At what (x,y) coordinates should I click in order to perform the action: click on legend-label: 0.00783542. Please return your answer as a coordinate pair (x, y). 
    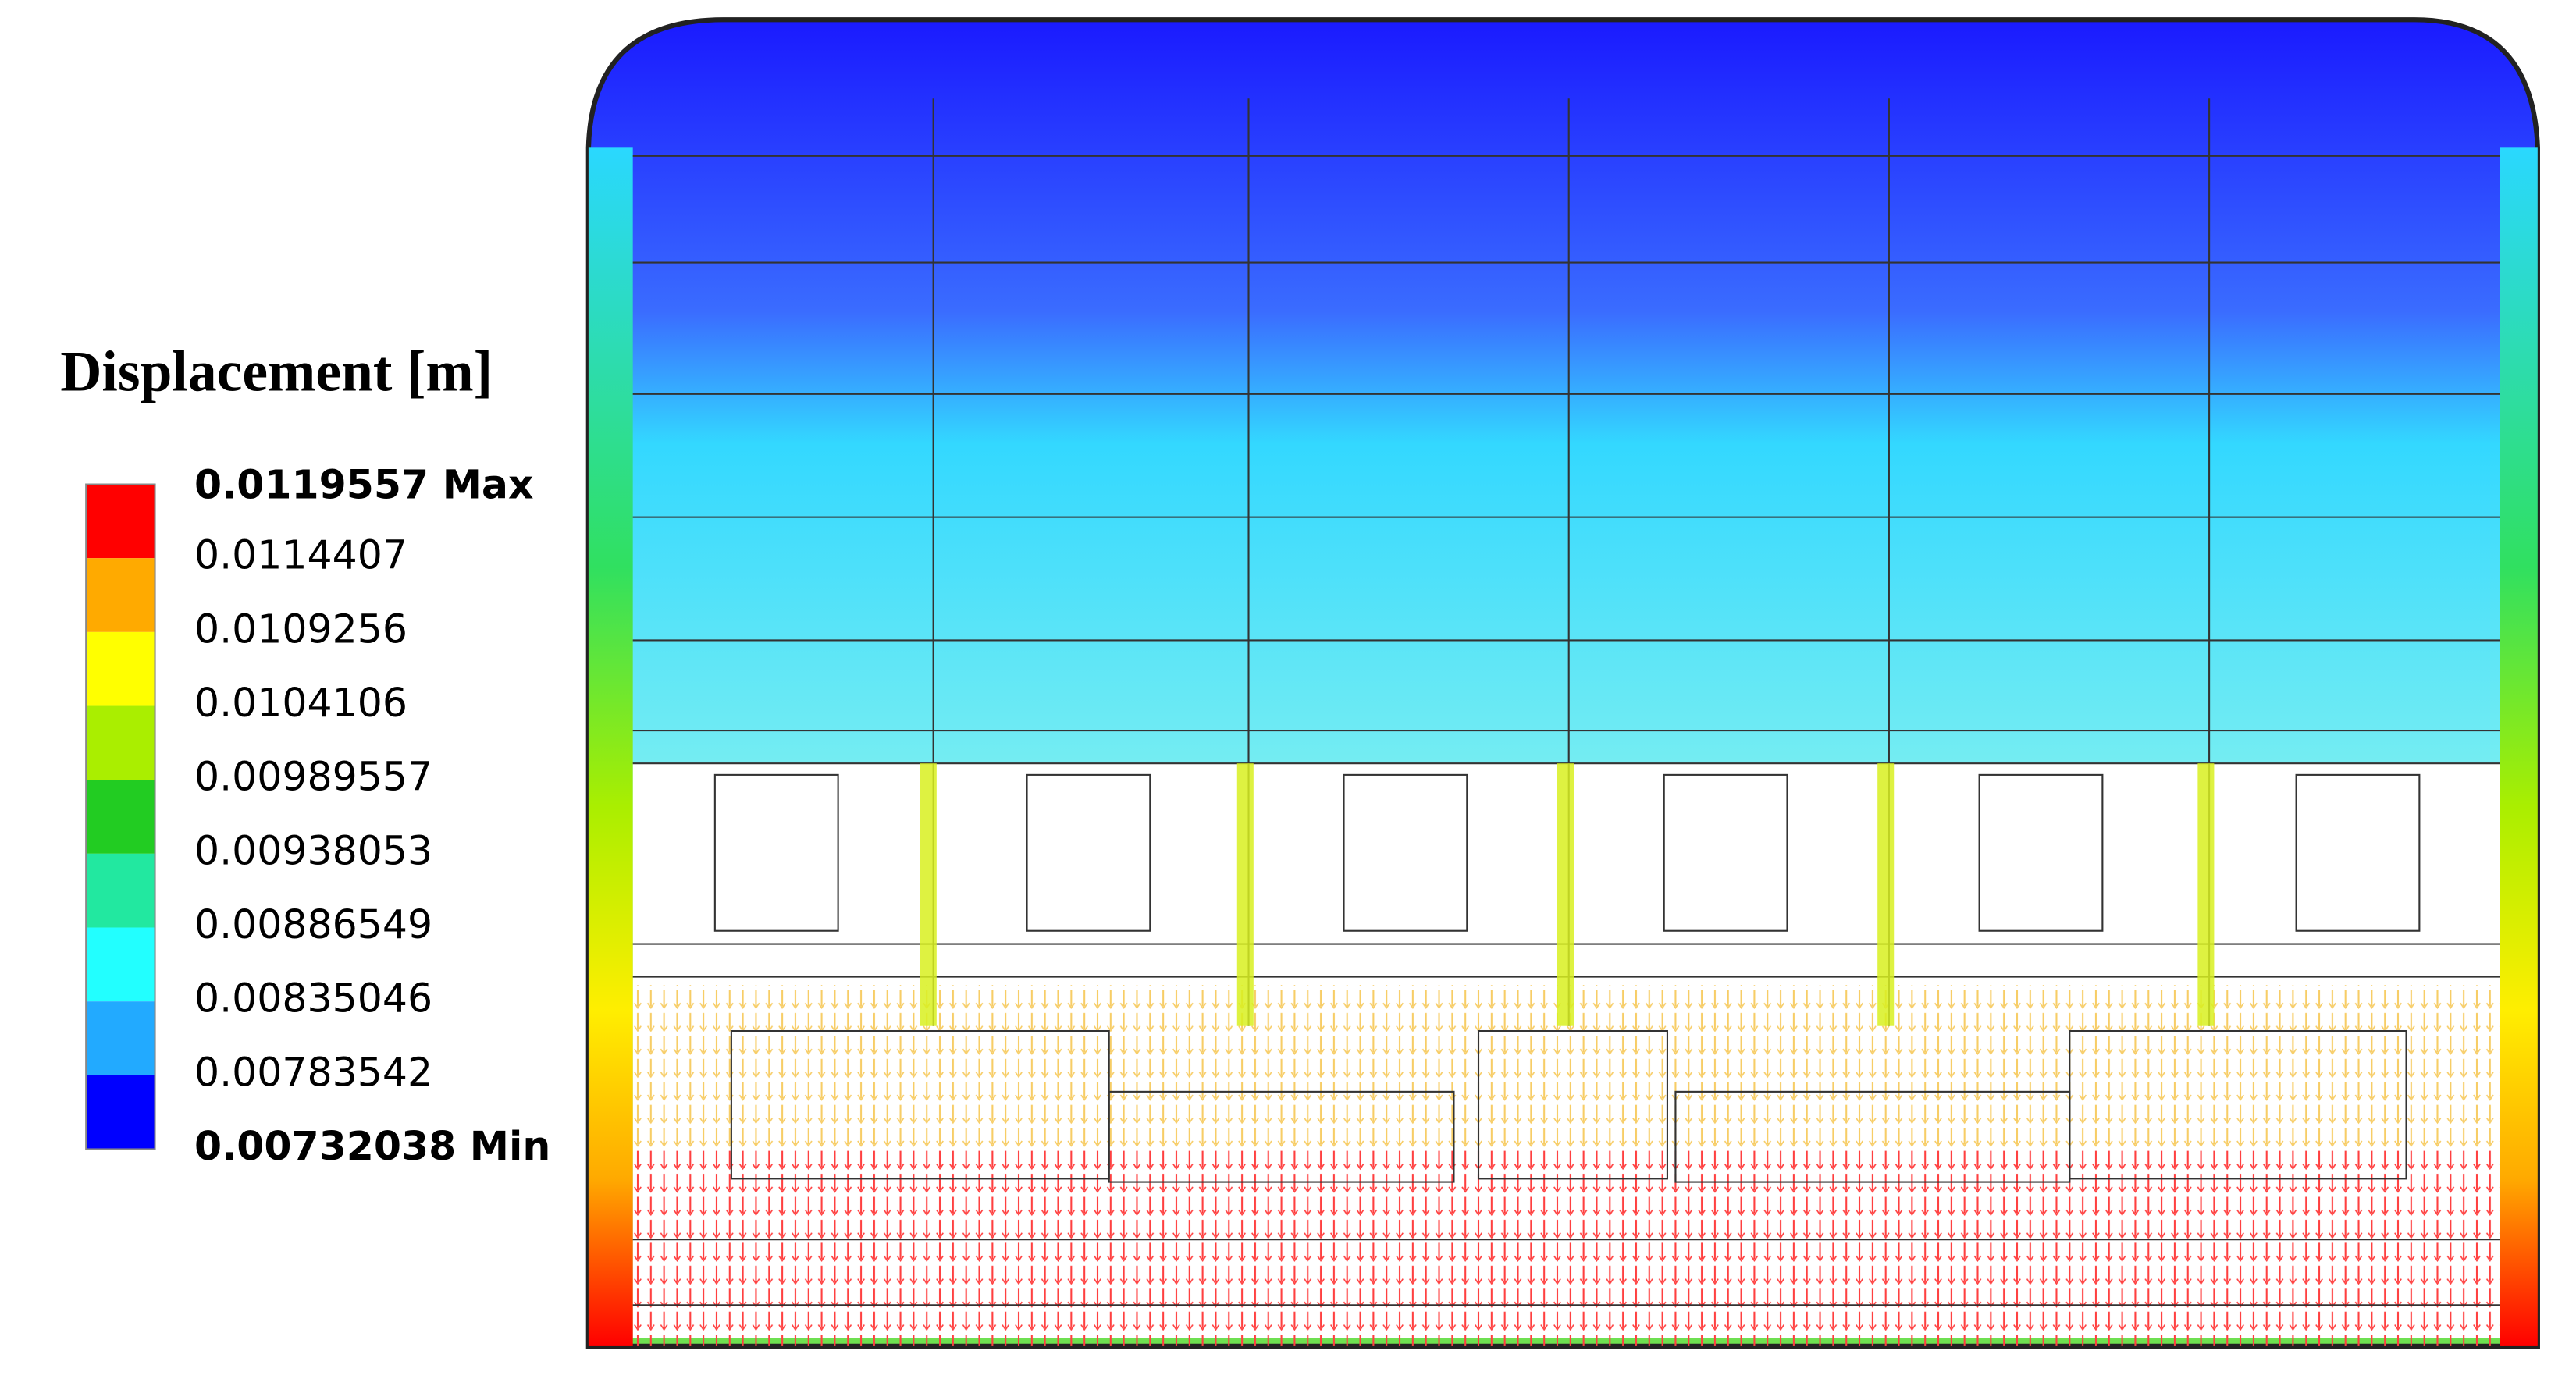
    Looking at the image, I should click on (313, 1072).